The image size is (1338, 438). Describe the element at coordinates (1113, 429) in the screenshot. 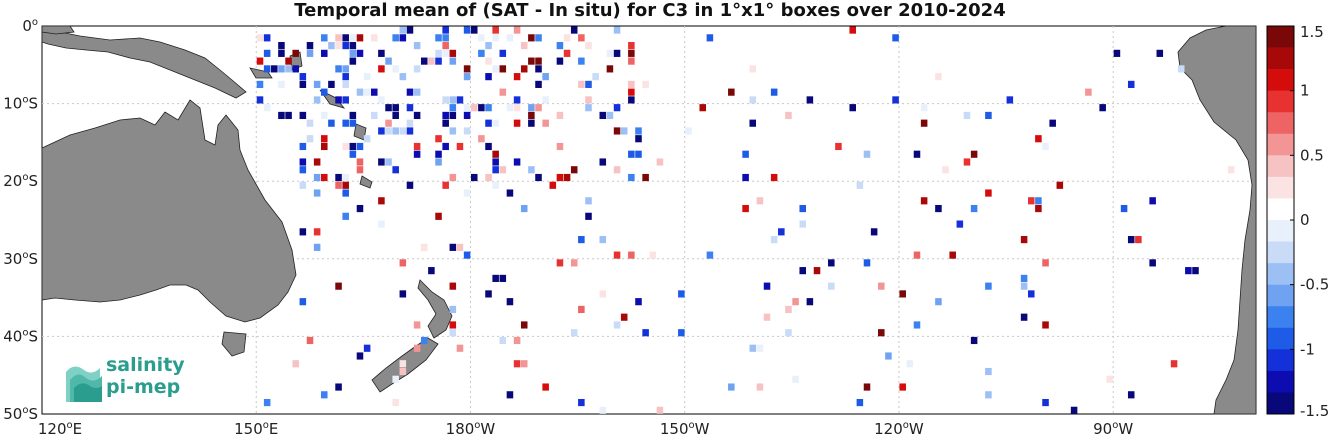

I see `lon-label: 90oW` at that location.